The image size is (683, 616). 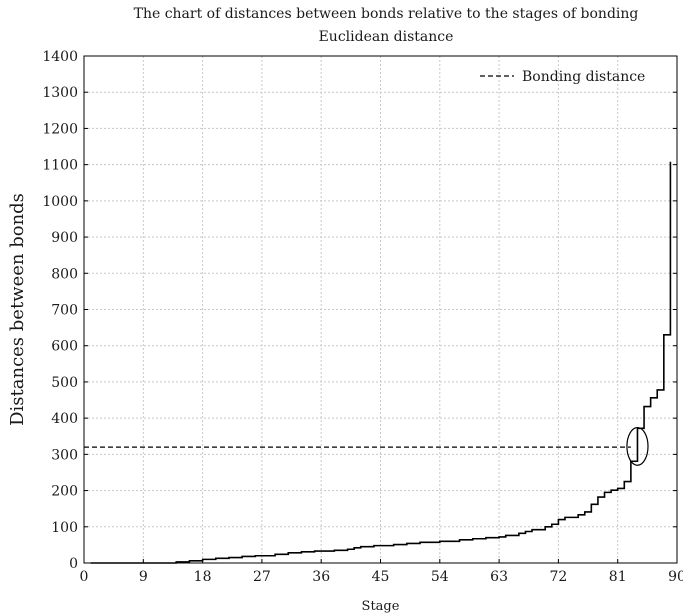 What do you see at coordinates (618, 577) in the screenshot?
I see `x-tick-label: 81` at bounding box center [618, 577].